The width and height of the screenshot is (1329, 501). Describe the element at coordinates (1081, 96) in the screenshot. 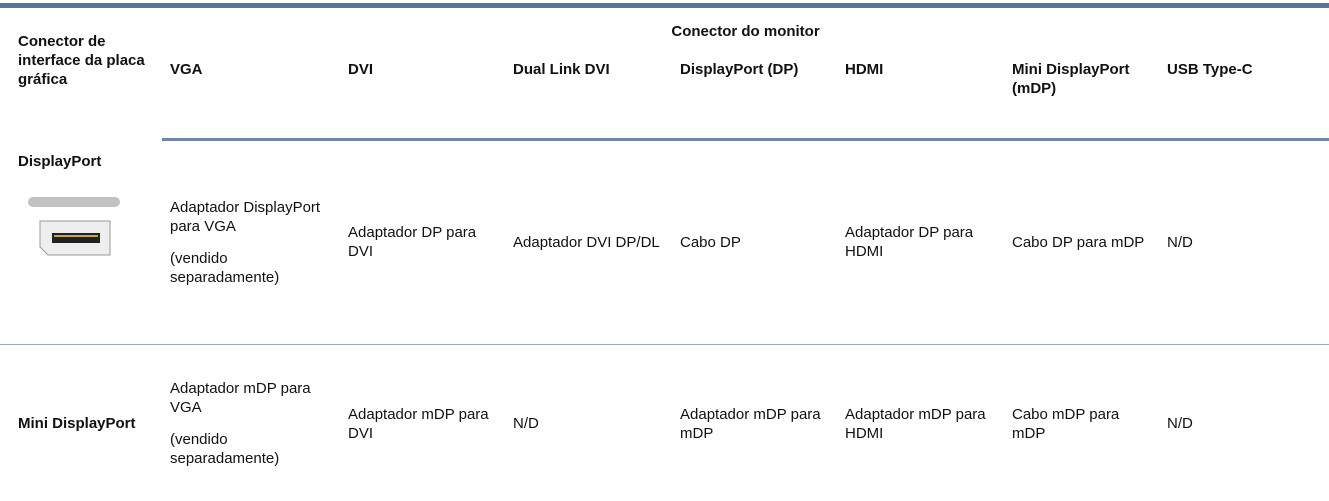

I see `column-header: Mini DisplayPort (mDP)` at that location.